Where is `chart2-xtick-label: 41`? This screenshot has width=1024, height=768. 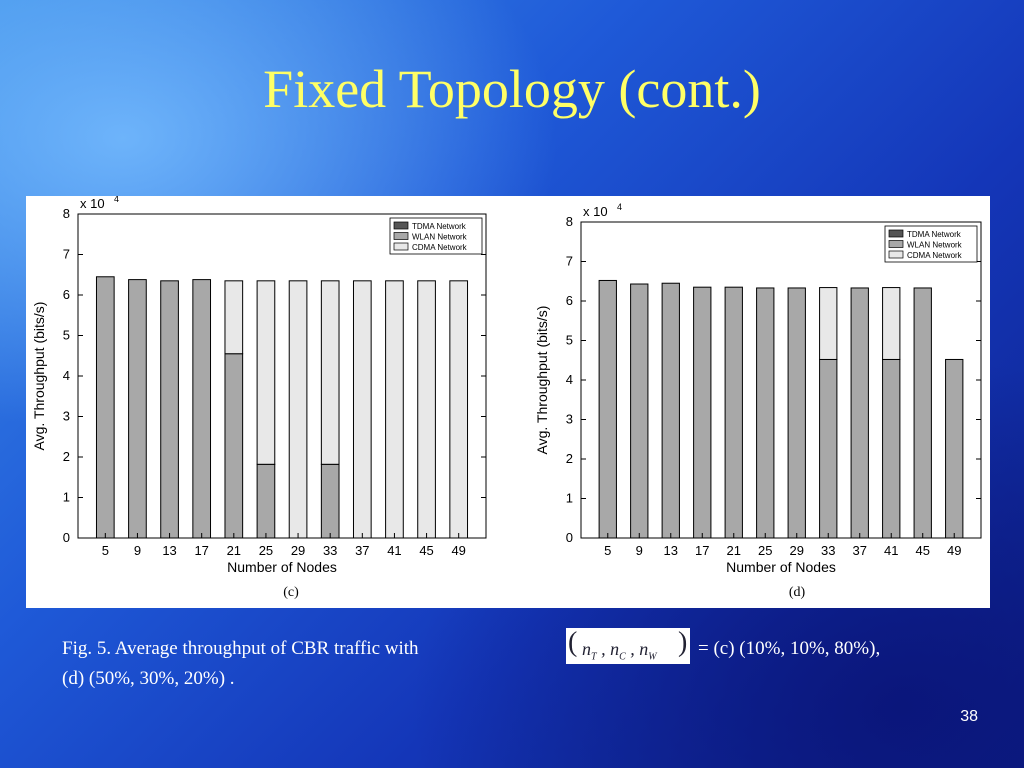
chart2-xtick-label: 41 is located at coordinates (891, 550).